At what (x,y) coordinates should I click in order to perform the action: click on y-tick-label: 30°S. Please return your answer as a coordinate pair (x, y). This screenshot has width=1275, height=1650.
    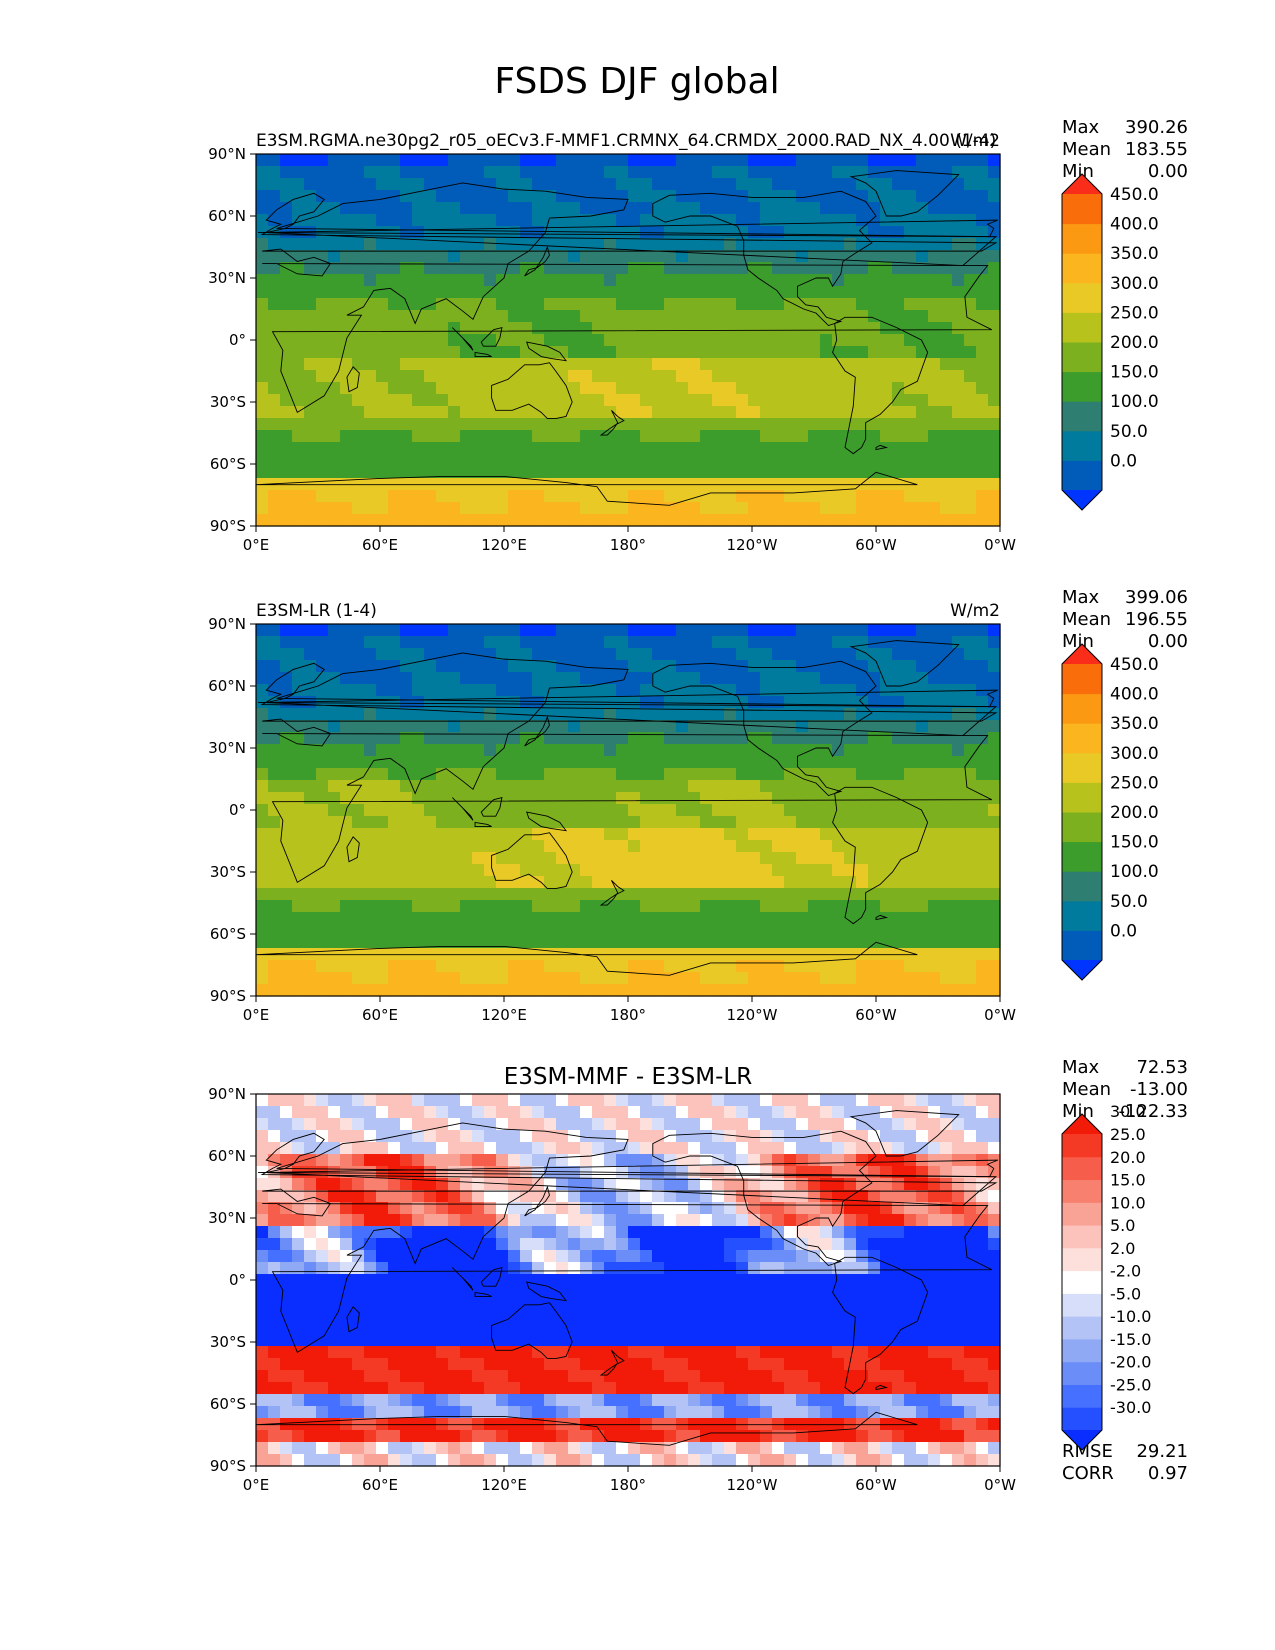
    Looking at the image, I should click on (228, 402).